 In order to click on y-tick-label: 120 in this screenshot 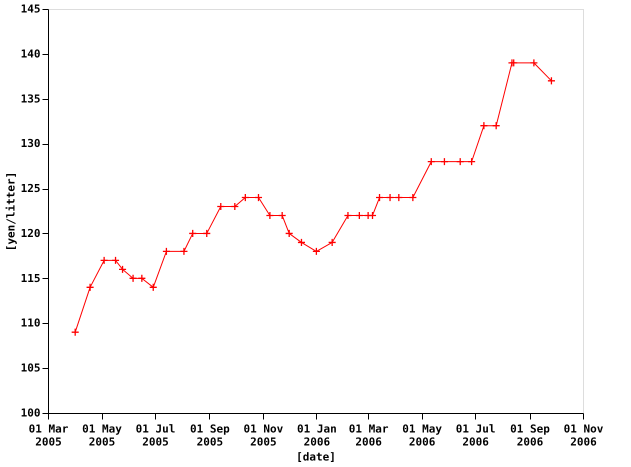, I will do `click(30, 233)`.